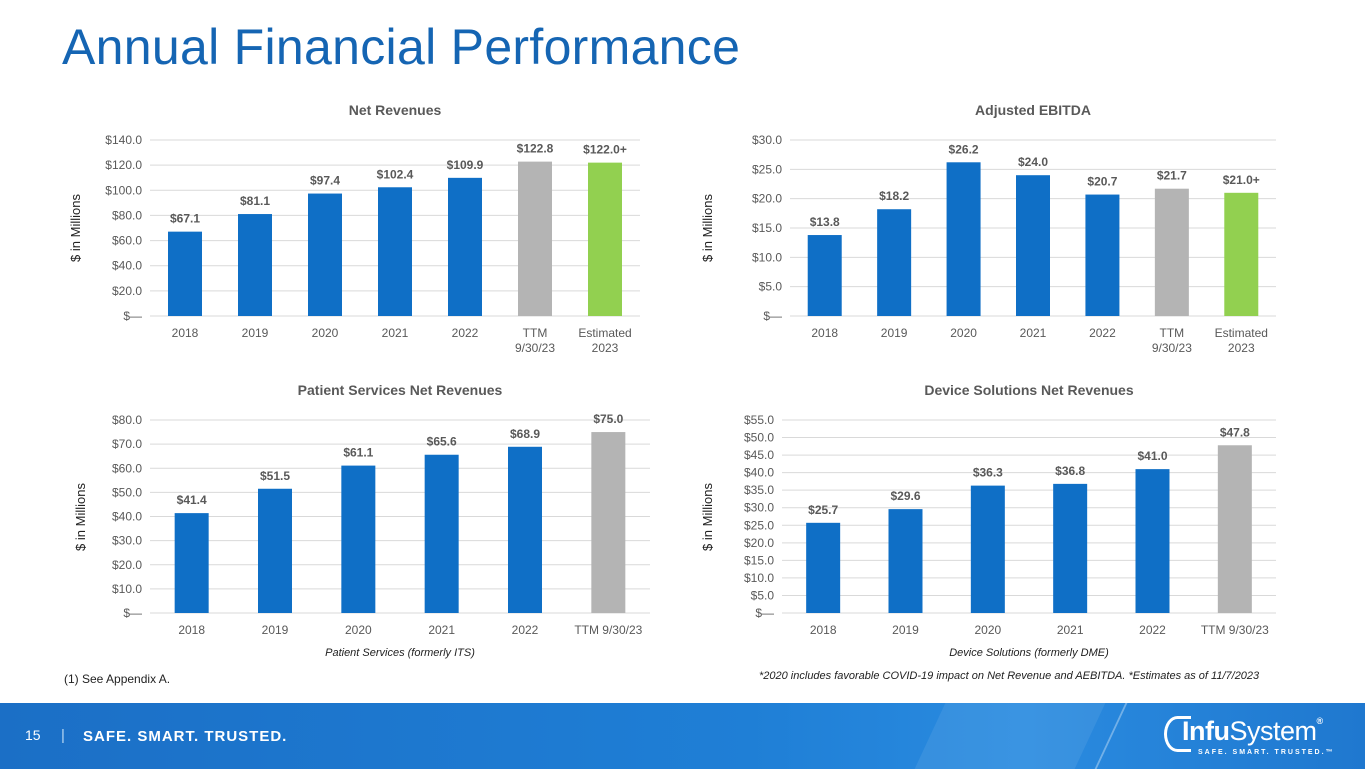 This screenshot has height=769, width=1365. Describe the element at coordinates (767, 228) in the screenshot. I see `y-tick-label: $15.0` at that location.